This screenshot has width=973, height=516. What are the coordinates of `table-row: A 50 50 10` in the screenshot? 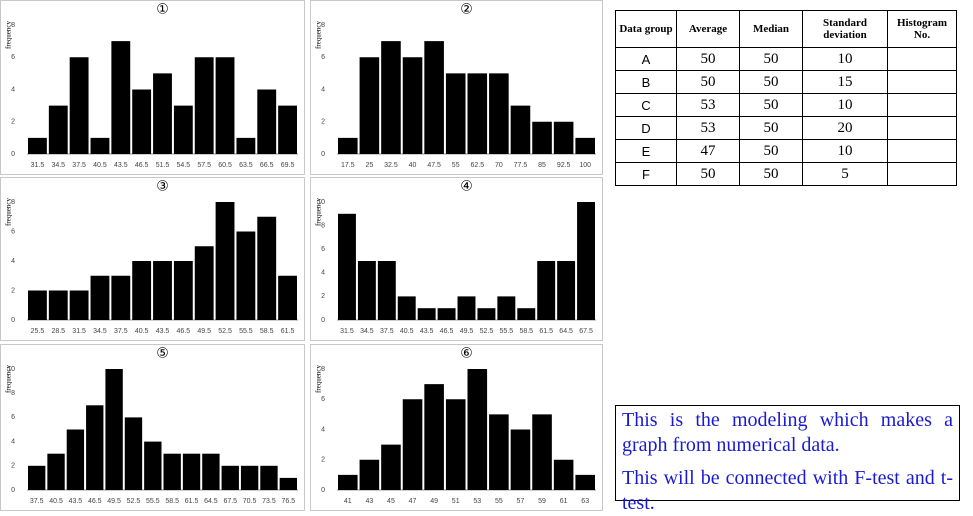 It's located at (786, 59).